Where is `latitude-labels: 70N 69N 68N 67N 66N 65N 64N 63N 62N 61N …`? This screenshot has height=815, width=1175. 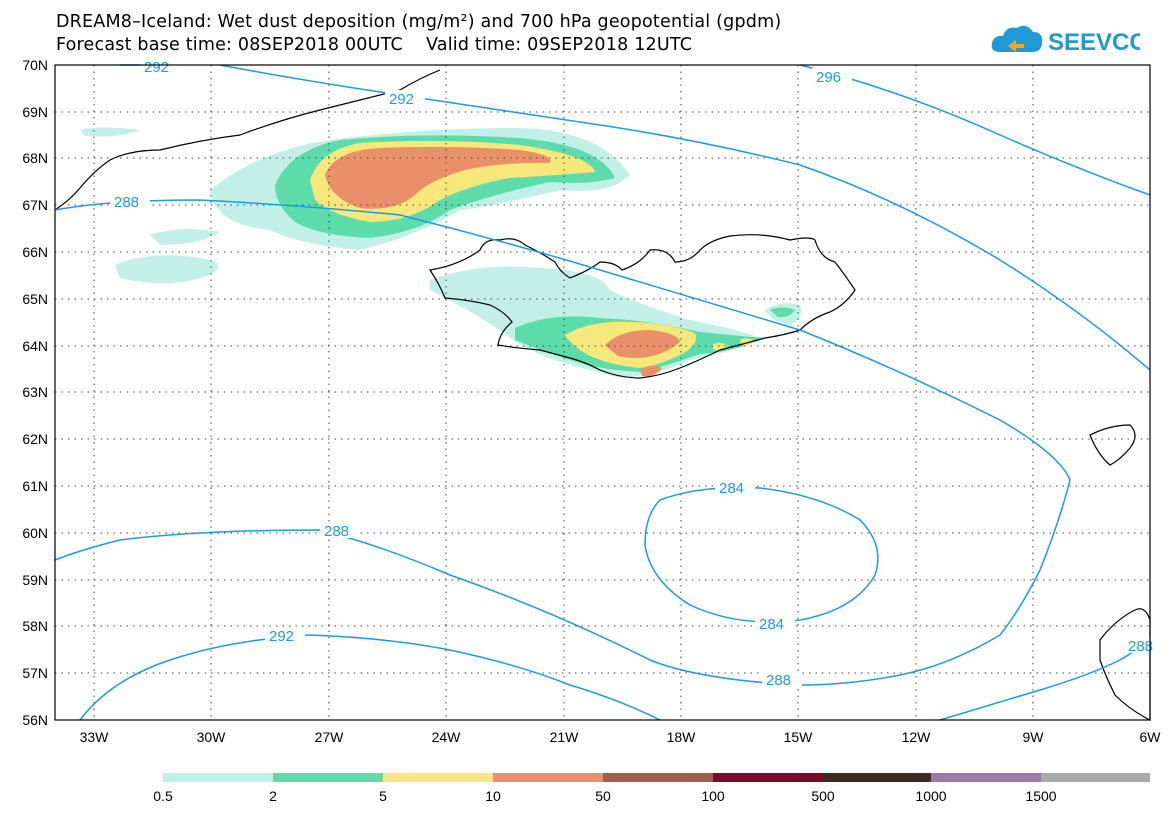 latitude-labels: 70N 69N 68N 67N 66N 65N 64N 63N 62N 61N … is located at coordinates (35, 392).